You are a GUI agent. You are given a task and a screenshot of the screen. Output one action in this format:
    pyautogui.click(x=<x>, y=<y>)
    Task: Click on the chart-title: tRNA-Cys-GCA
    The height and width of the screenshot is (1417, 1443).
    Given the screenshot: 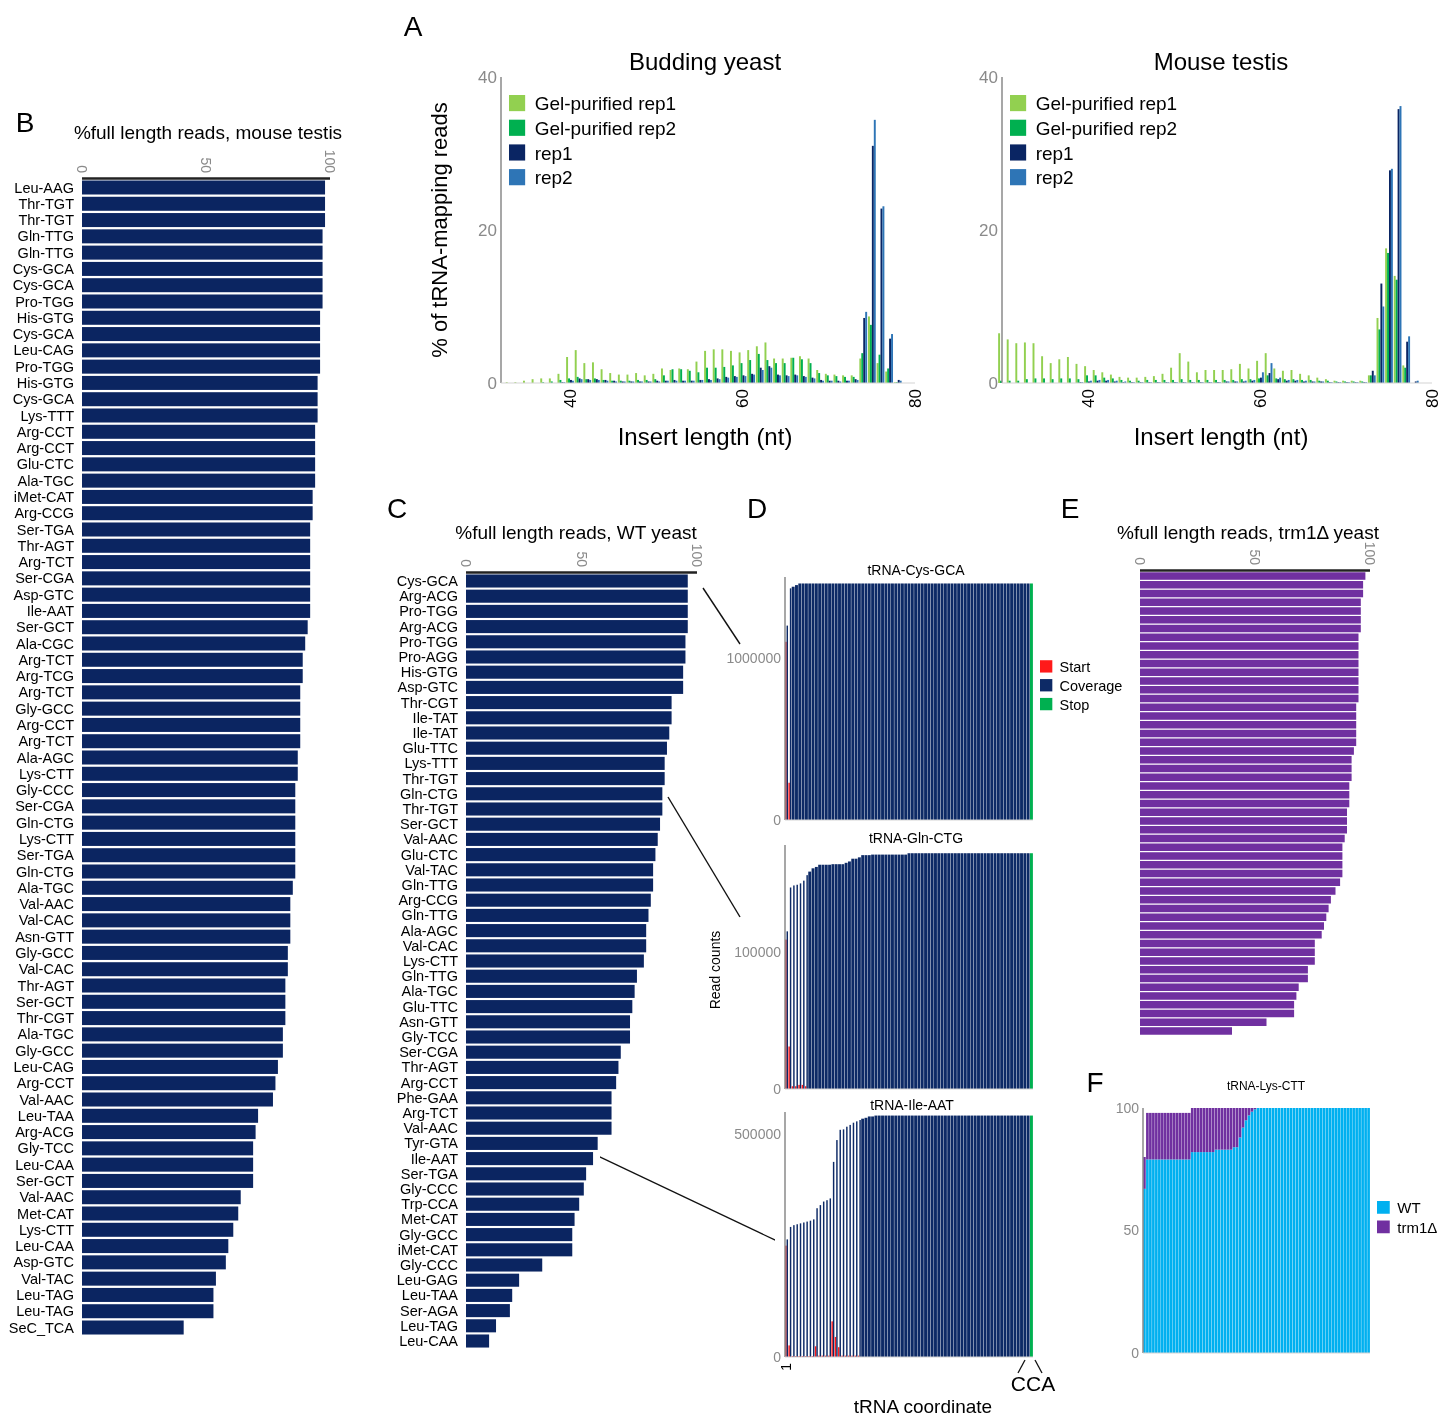 What is the action you would take?
    pyautogui.click(x=916, y=570)
    